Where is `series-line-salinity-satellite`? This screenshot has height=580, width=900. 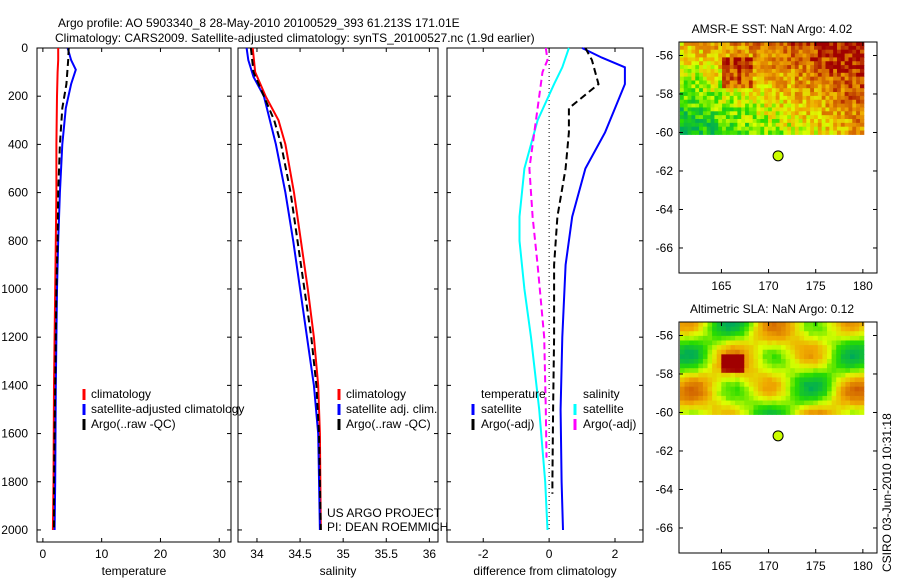
series-line-salinity-satellite is located at coordinates (544, 289).